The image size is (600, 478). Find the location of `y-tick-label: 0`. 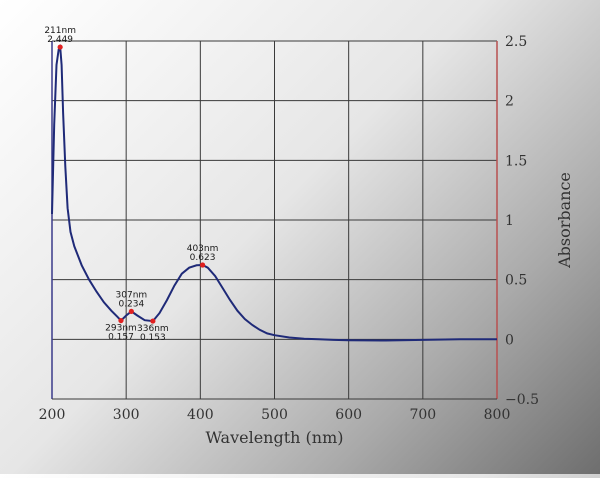

y-tick-label: 0 is located at coordinates (509, 340).